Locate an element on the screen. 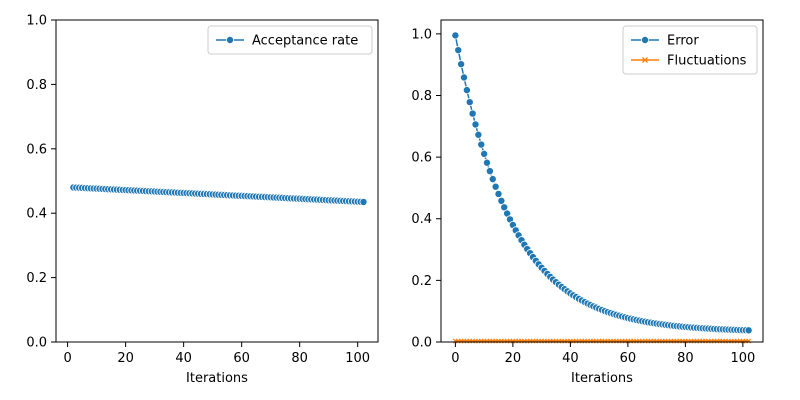 This screenshot has height=400, width=800. series-group is located at coordinates (218, 194).